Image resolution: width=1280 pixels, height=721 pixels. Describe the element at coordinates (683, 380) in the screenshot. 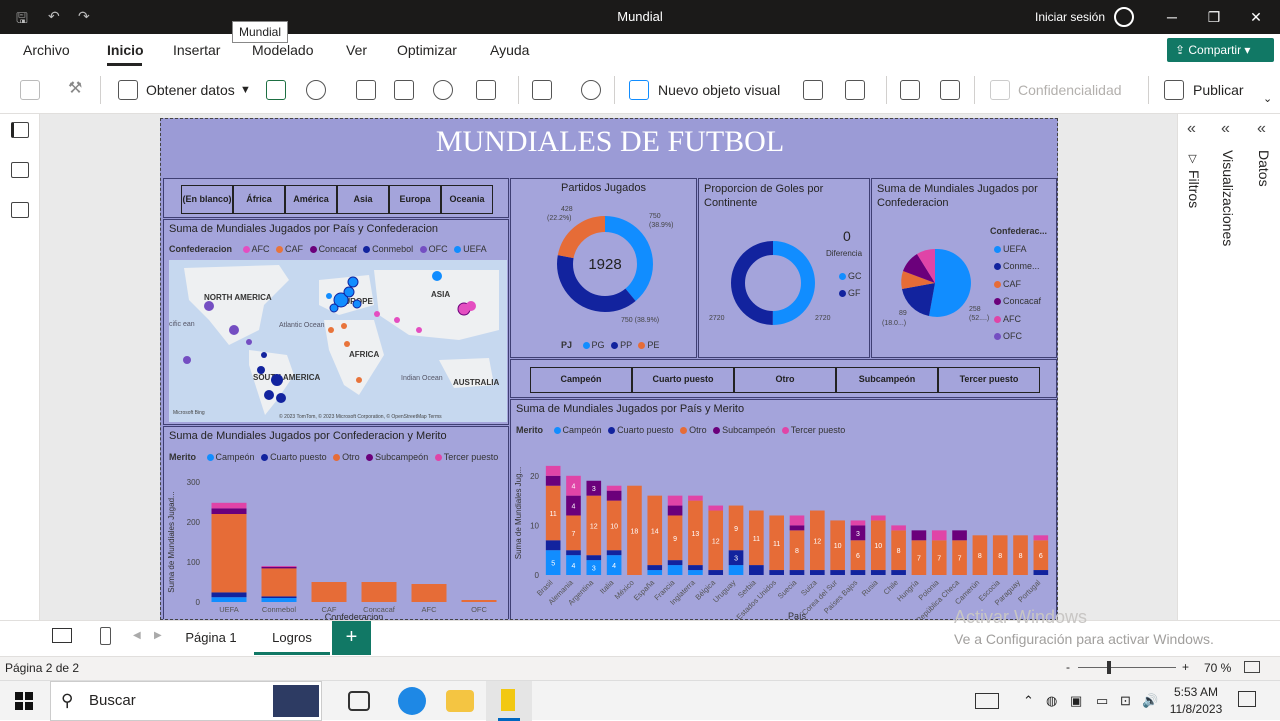

I see `slicer-option: Cuarto puesto` at that location.